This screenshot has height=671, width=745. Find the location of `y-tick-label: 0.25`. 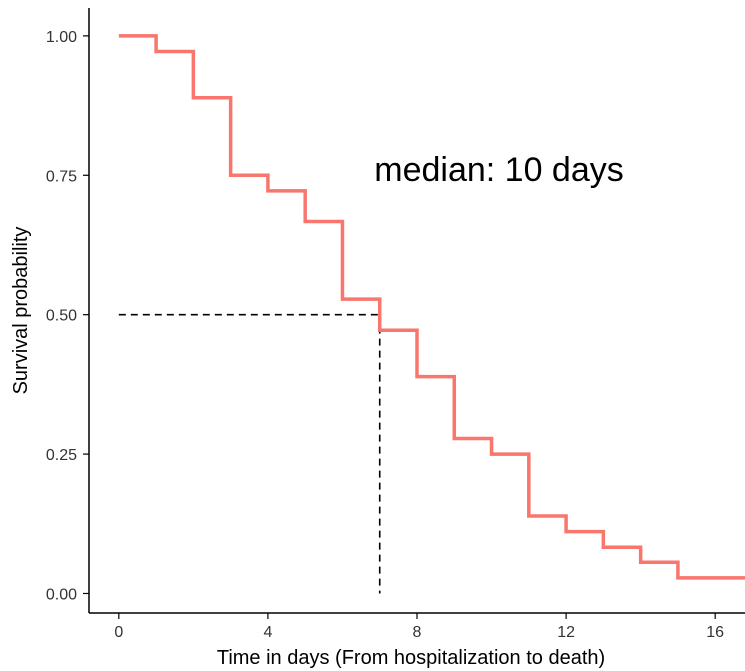

y-tick-label: 0.25 is located at coordinates (61, 455).